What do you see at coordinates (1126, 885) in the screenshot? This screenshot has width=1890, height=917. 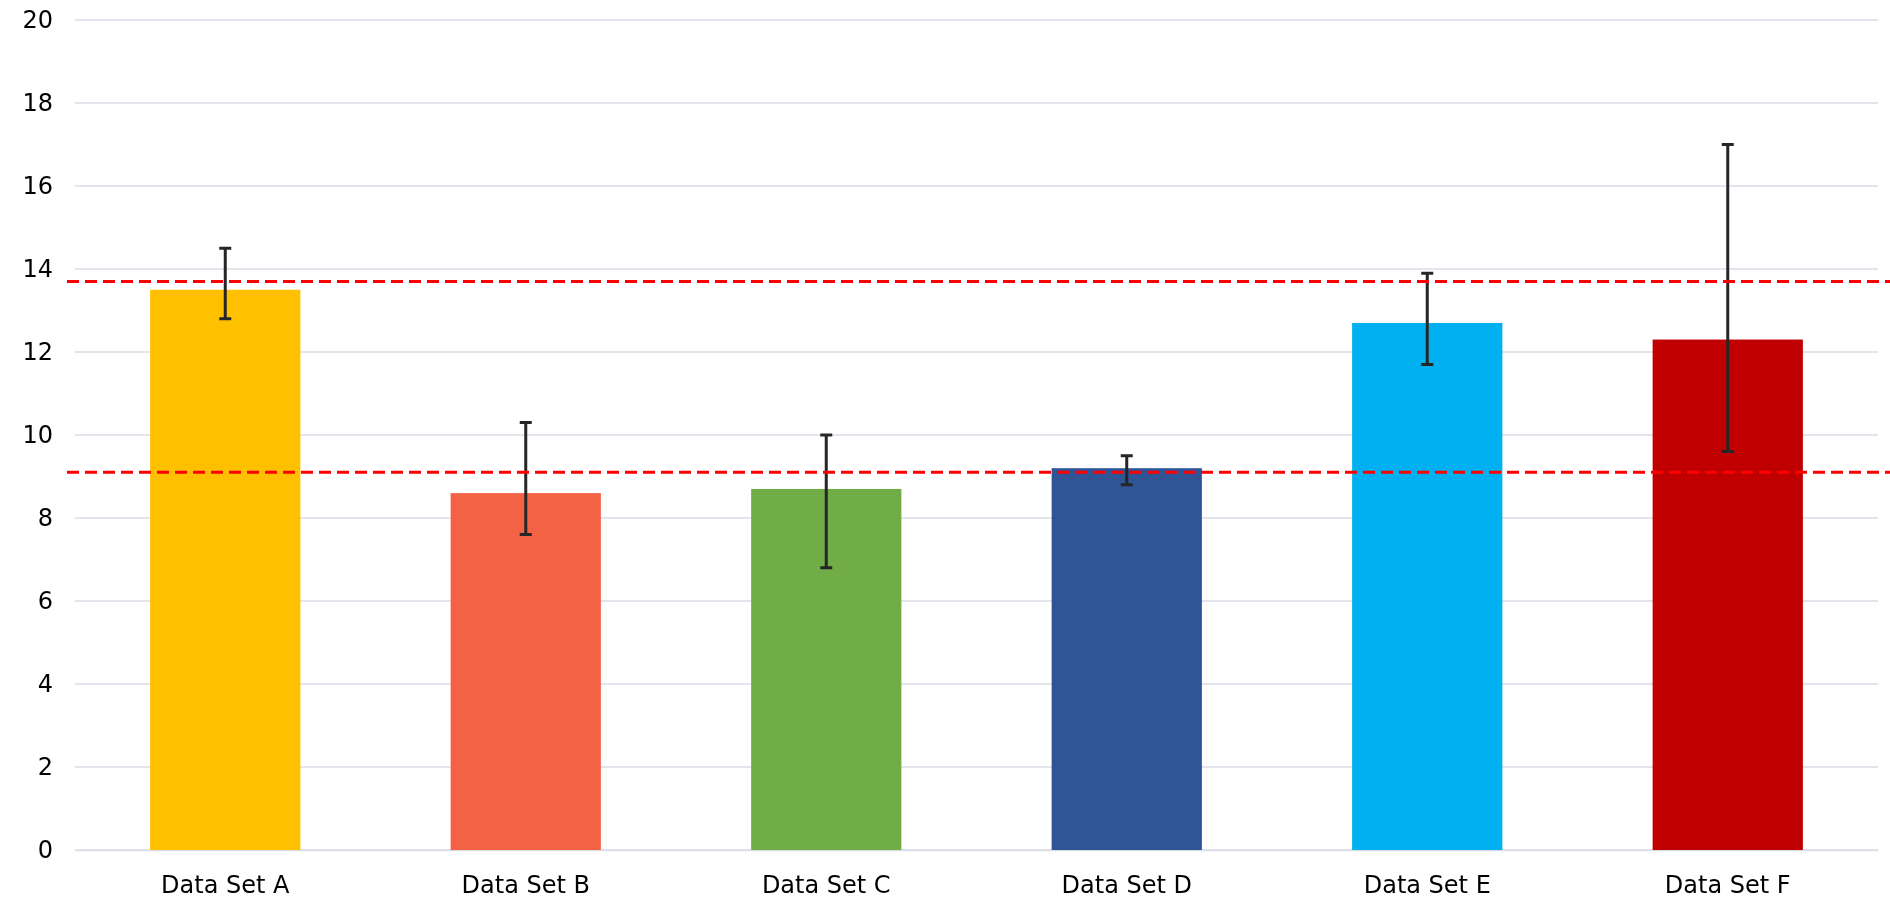 I see `x-tick-label: Data Set D` at bounding box center [1126, 885].